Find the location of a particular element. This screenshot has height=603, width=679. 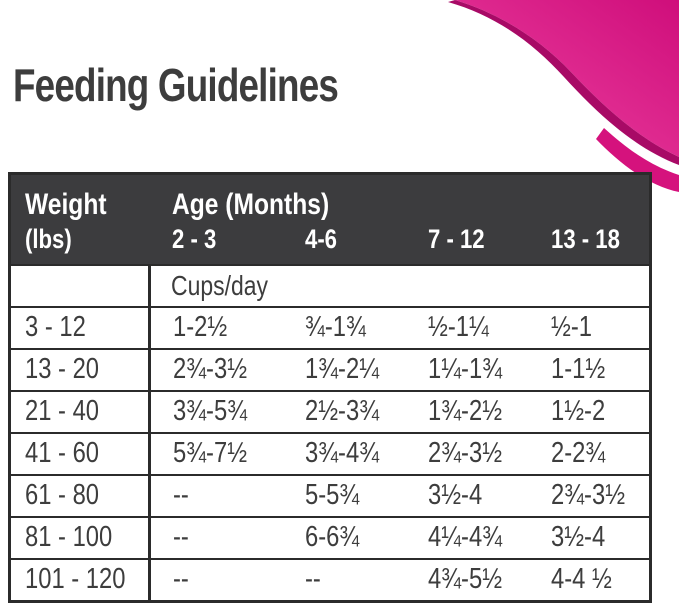

value-cell: 4-4 ½ is located at coordinates (589, 579).